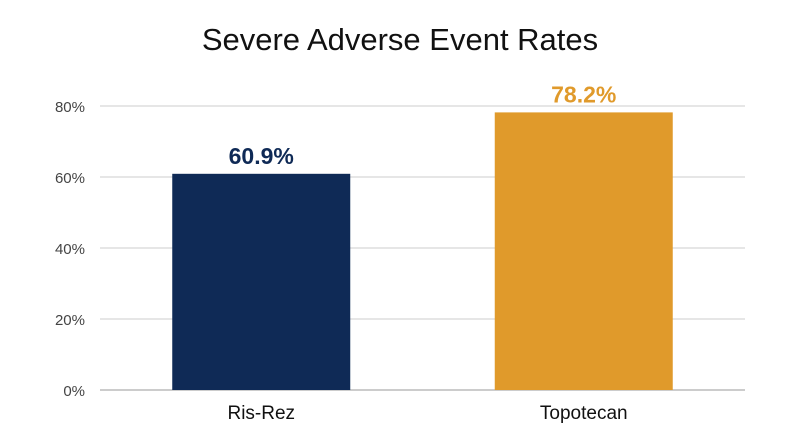 This screenshot has width=800, height=447. I want to click on y-tick-label: 80%, so click(70, 107).